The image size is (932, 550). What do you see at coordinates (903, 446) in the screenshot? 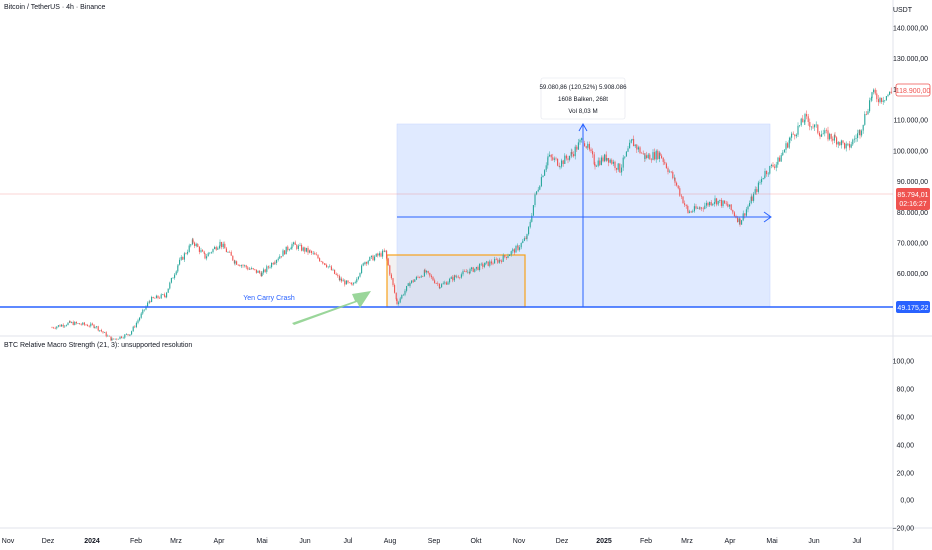
I see `indicator-axis: 100,00 80,00 60,00 40,00 20,00 0,00 −20,00` at bounding box center [903, 446].